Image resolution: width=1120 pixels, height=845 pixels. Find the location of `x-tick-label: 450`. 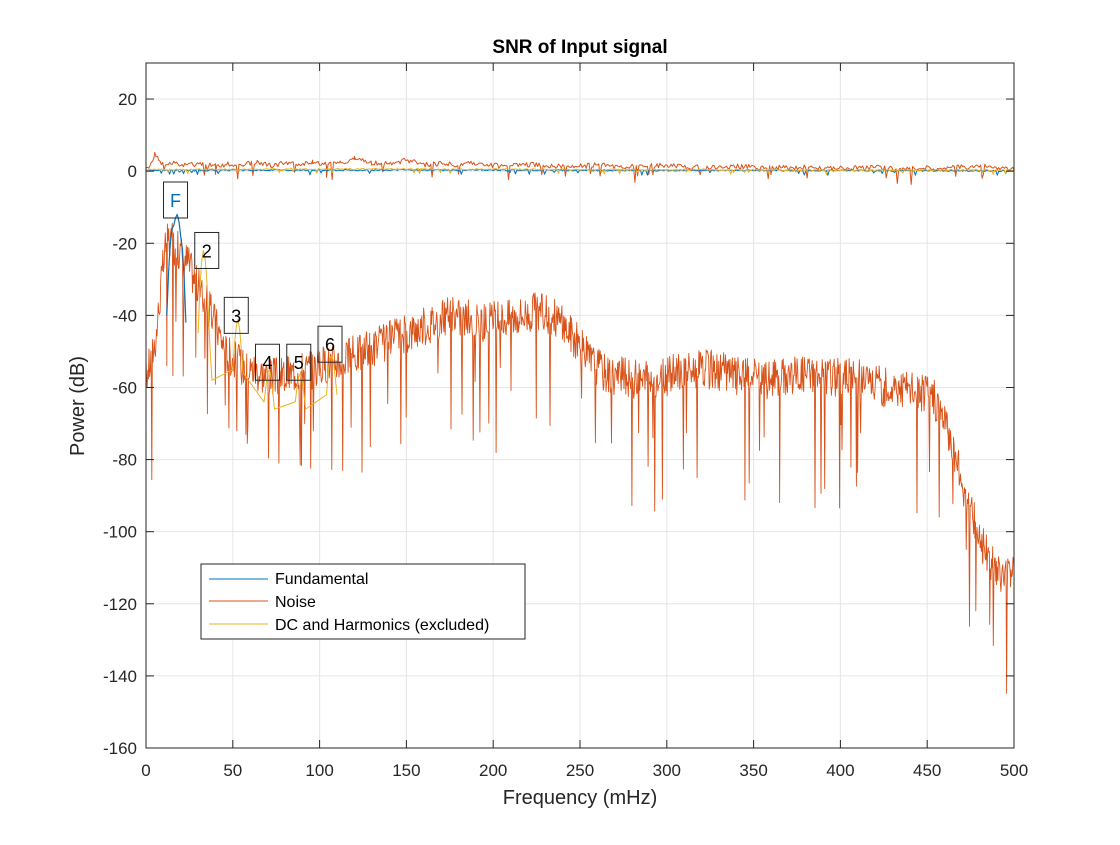

x-tick-label: 450 is located at coordinates (927, 770).